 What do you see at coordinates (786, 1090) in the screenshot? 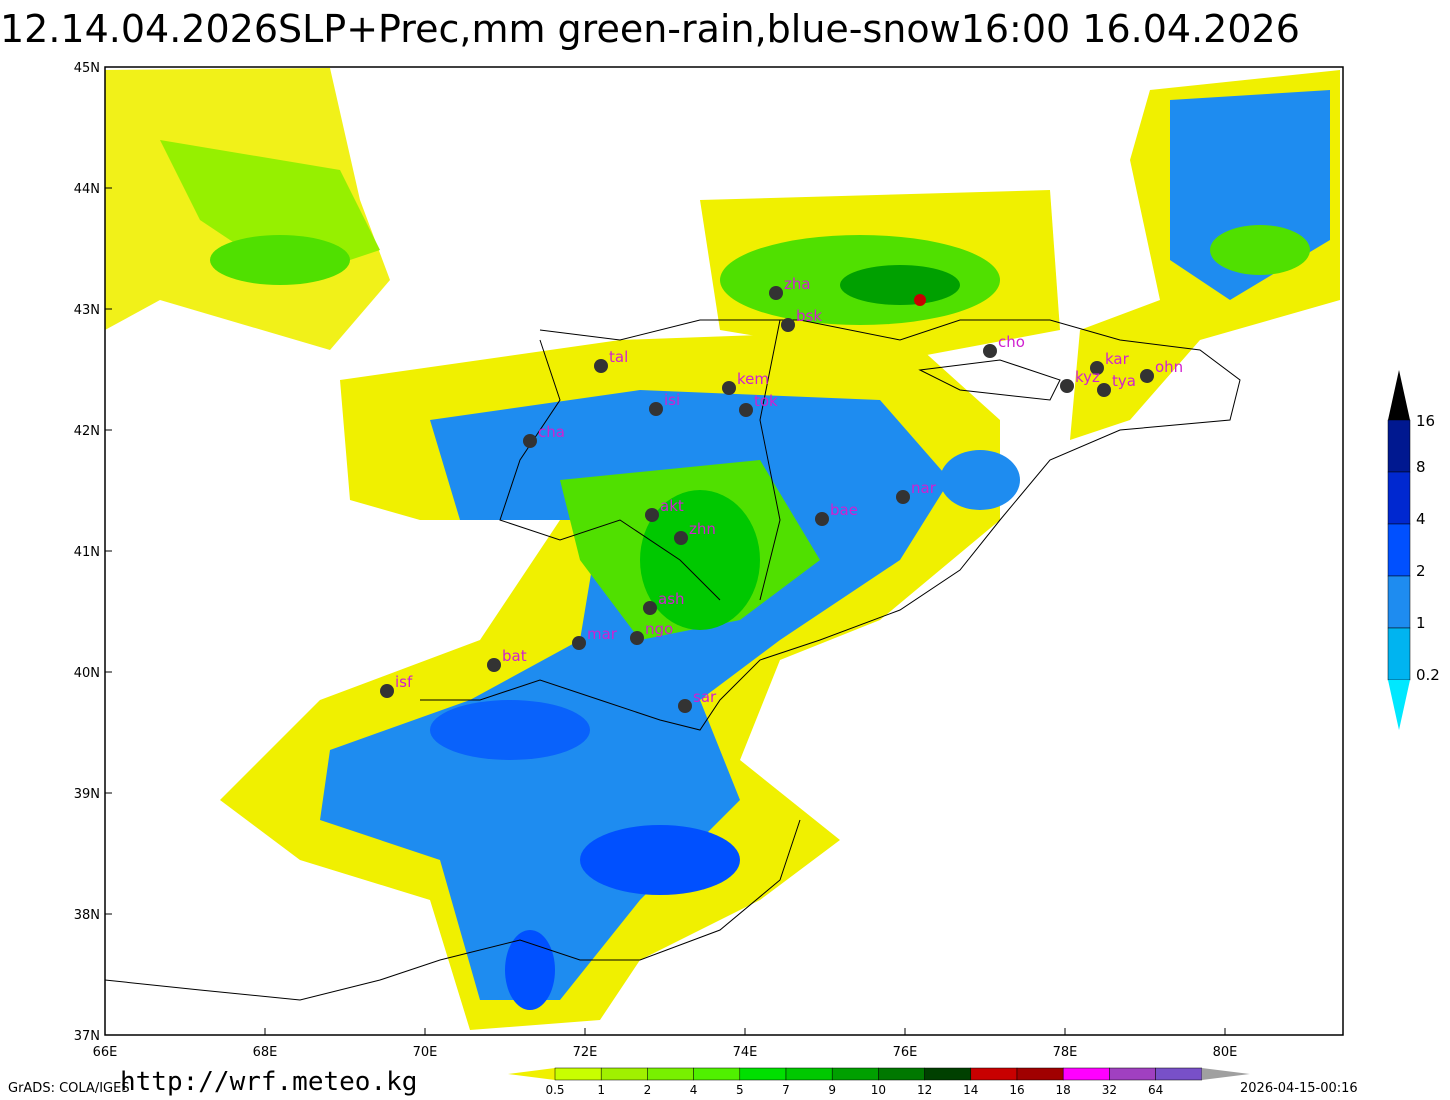
I see `rain-scale-label: 7` at bounding box center [786, 1090].